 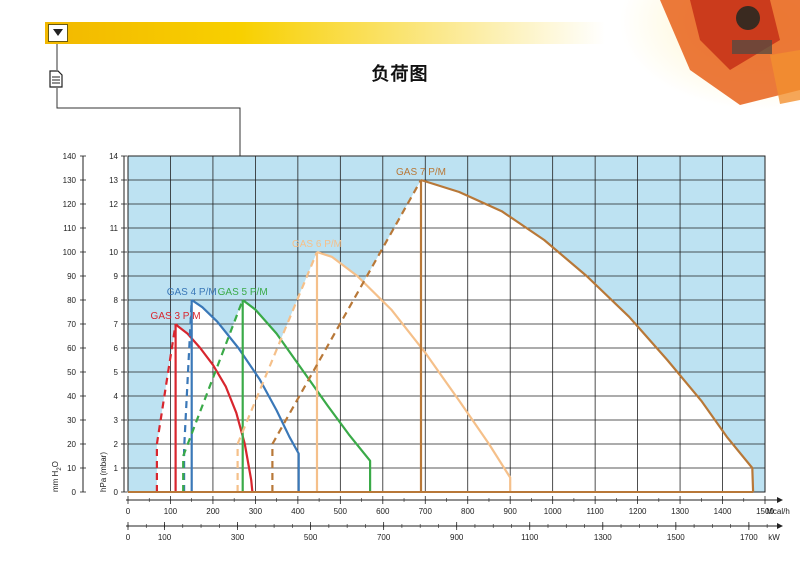 What do you see at coordinates (171, 511) in the screenshot?
I see `mcal-axis-tick-label: 100` at bounding box center [171, 511].